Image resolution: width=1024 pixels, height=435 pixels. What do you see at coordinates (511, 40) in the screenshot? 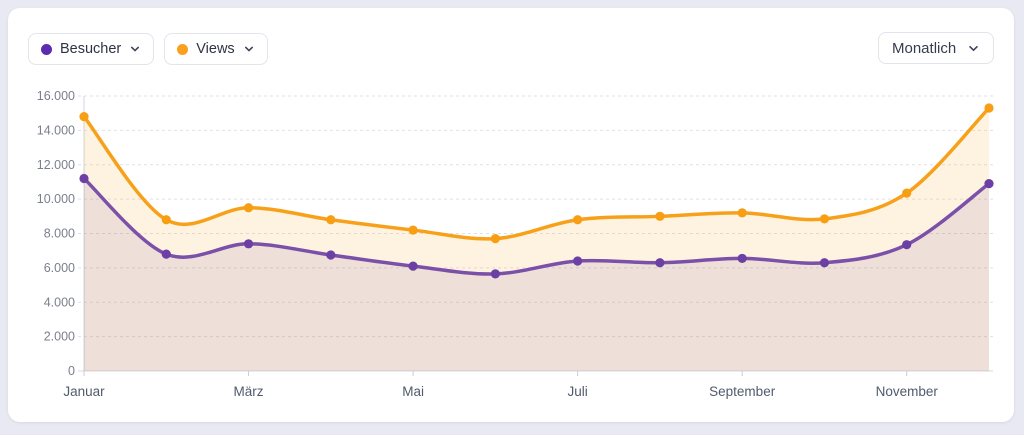
I see `chart-toolbar: Besucher Views Monatlich` at bounding box center [511, 40].